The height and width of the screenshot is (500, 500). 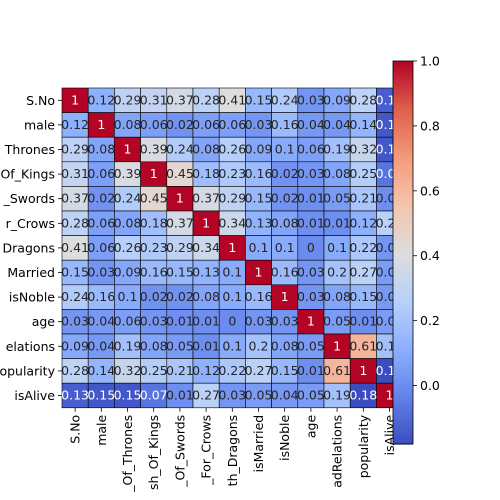 What do you see at coordinates (258, 444) in the screenshot?
I see `column-tick-label: isMarried` at bounding box center [258, 444].